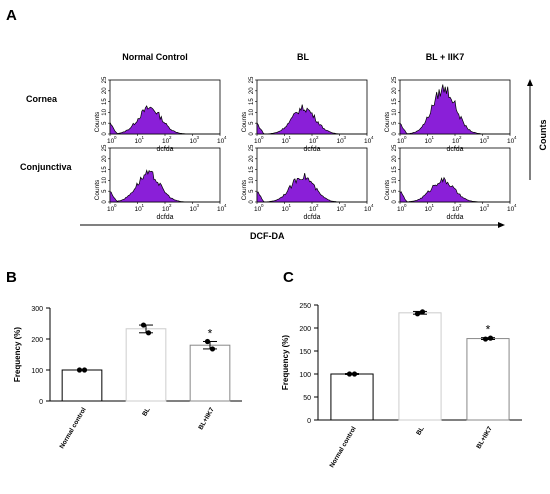 This screenshot has width=550, height=494. I want to click on x-tick-exponent: 1, so click(143, 205).